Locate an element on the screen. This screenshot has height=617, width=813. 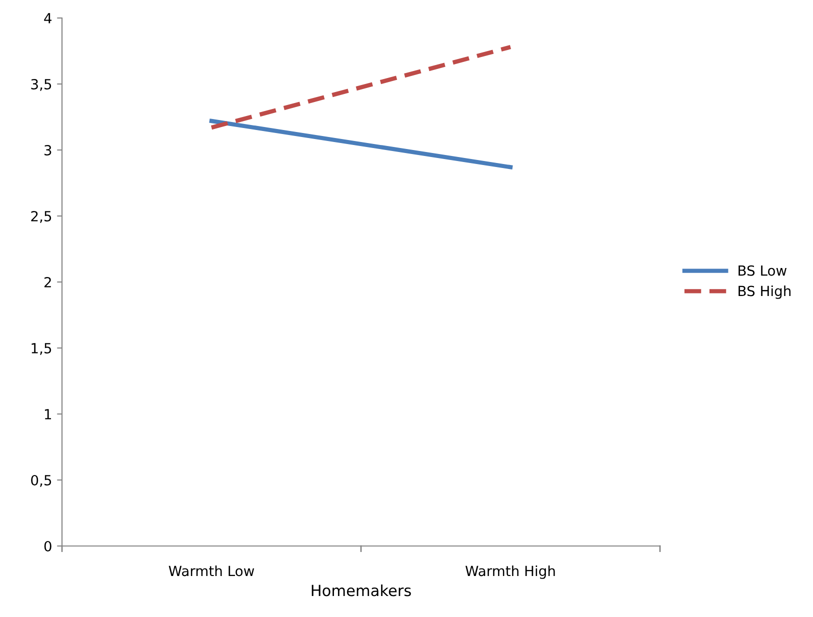
y-tick-label: 1,5 is located at coordinates (42, 349).